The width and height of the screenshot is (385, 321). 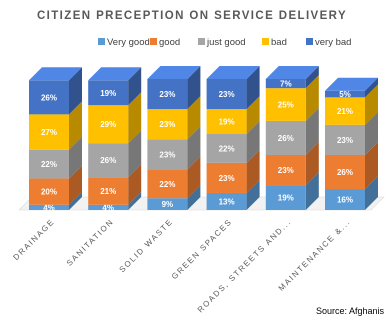 I want to click on bar-drainage-bad, so click(x=49, y=132).